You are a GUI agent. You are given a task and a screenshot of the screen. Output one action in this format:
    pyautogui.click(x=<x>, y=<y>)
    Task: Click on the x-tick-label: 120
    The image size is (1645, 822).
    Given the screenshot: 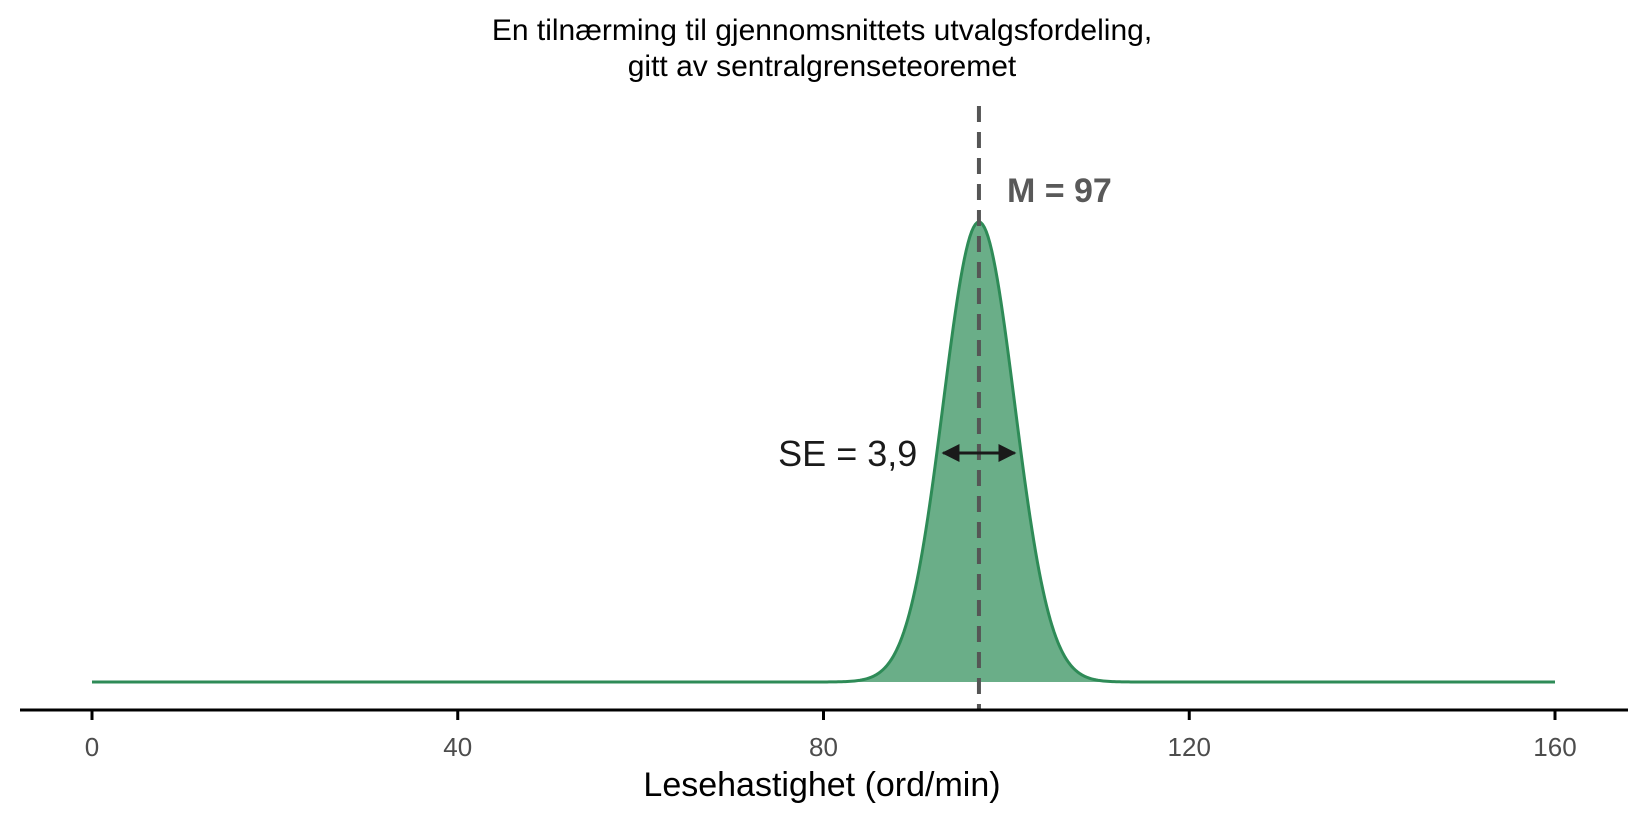 What is the action you would take?
    pyautogui.click(x=1189, y=747)
    